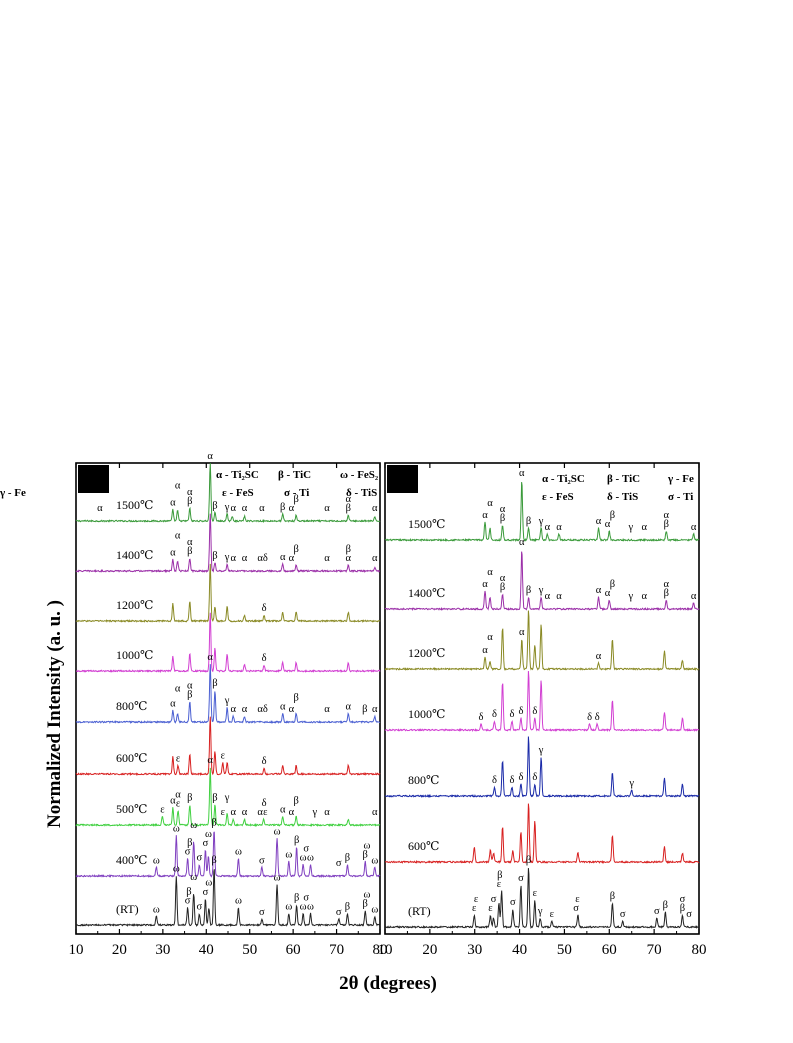  I want to click on x-tick-label: 40, so click(519, 950).